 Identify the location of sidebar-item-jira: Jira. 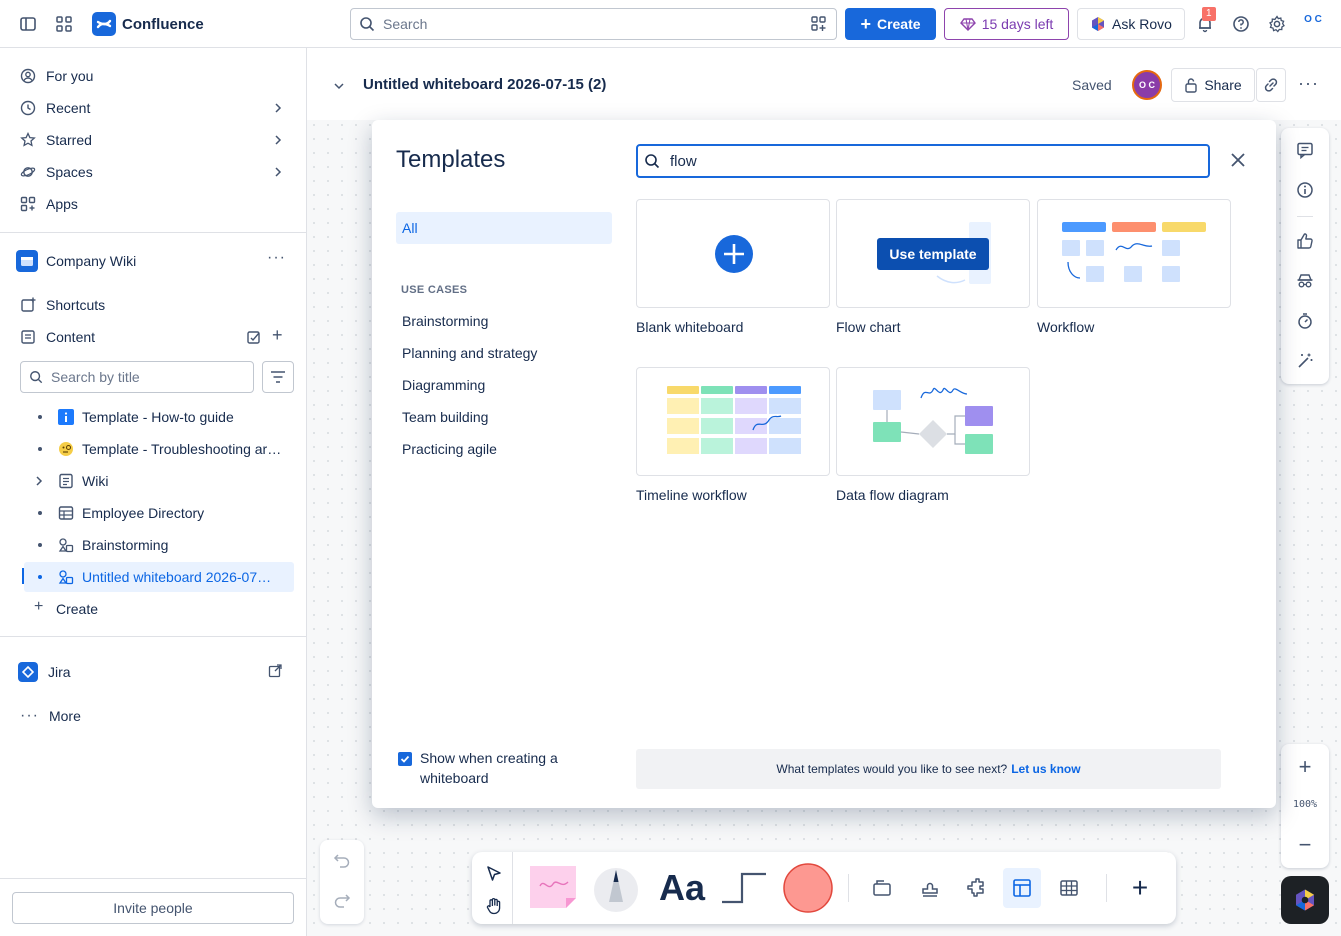
(154, 672).